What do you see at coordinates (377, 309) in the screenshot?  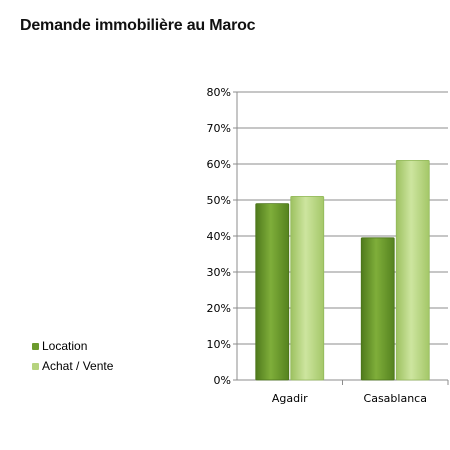 I see `bar-location-casablanca` at bounding box center [377, 309].